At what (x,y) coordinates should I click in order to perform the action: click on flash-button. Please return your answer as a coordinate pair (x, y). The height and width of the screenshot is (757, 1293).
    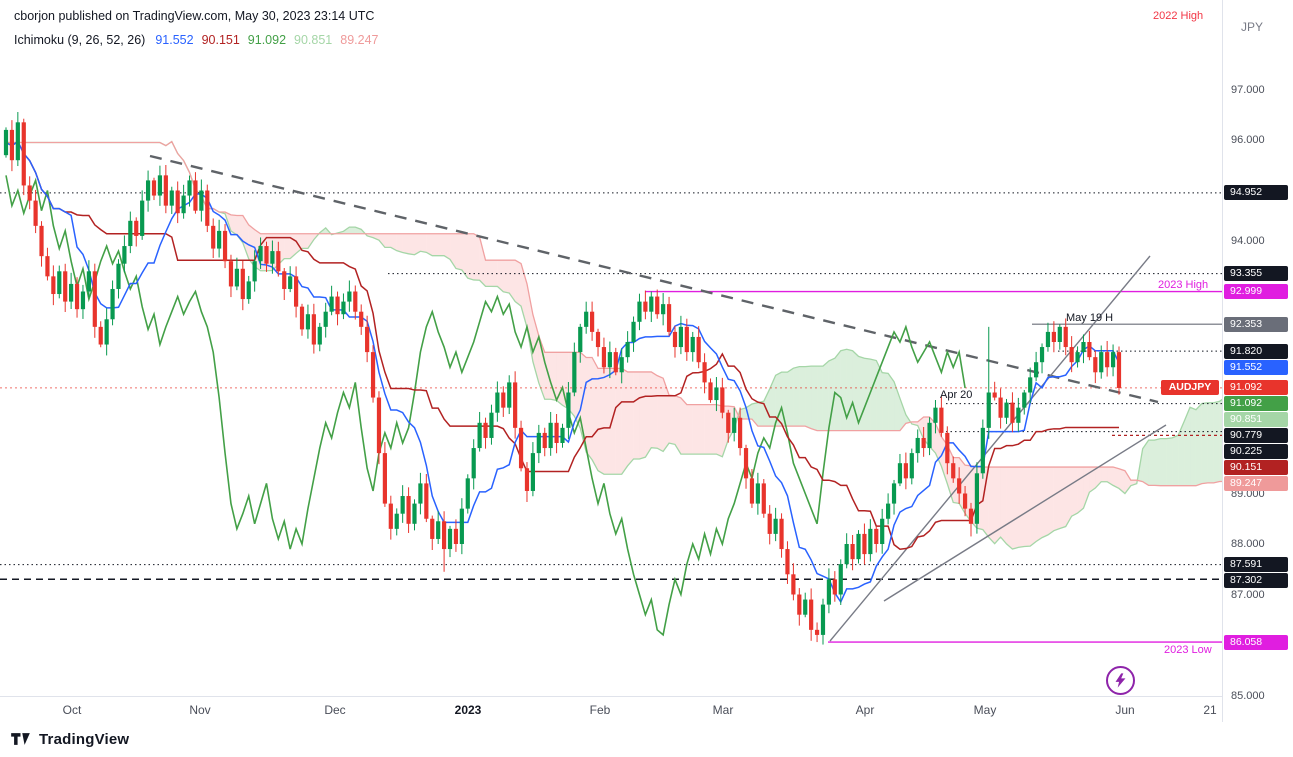
    Looking at the image, I should click on (1120, 680).